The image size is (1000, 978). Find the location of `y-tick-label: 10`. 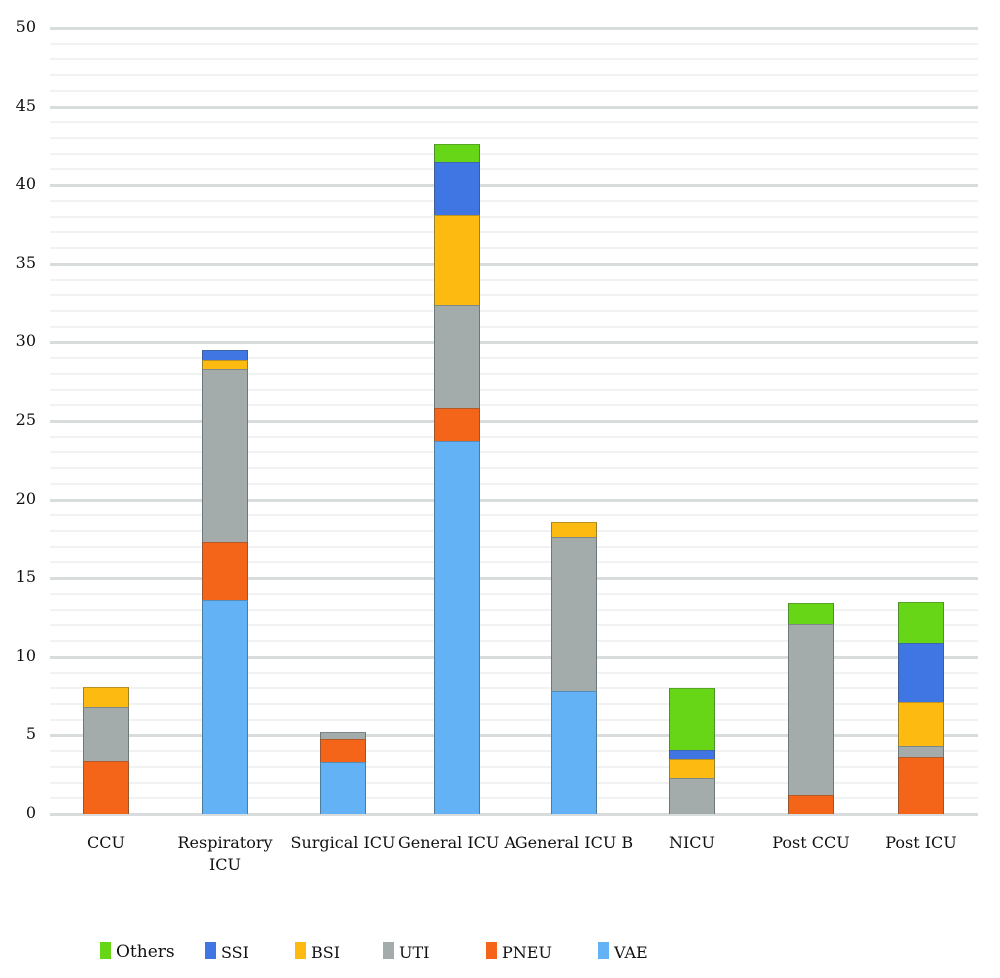

y-tick-label: 10 is located at coordinates (25, 655).